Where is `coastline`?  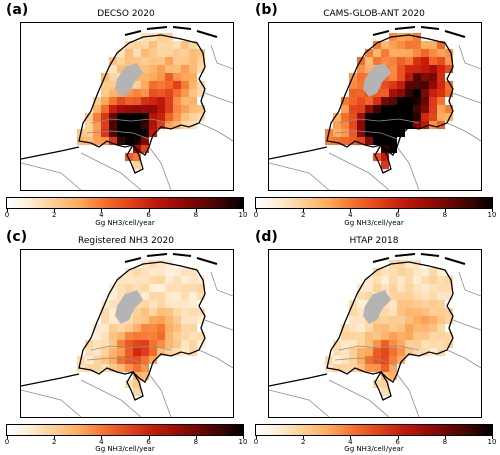
coastline is located at coordinates (50, 380).